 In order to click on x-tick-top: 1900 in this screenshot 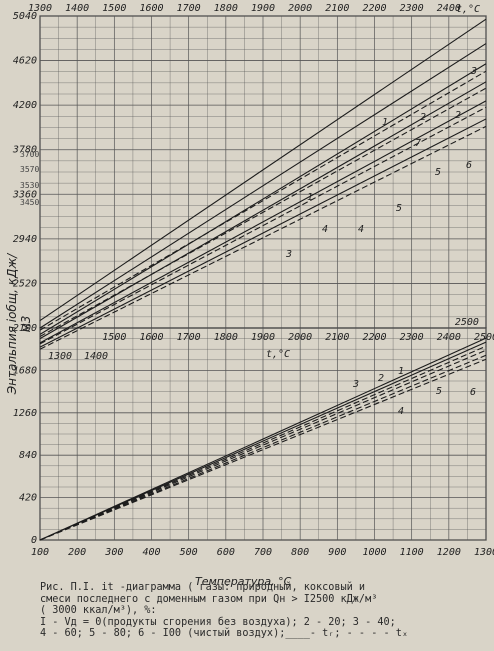, I will do `click(263, 8)`.